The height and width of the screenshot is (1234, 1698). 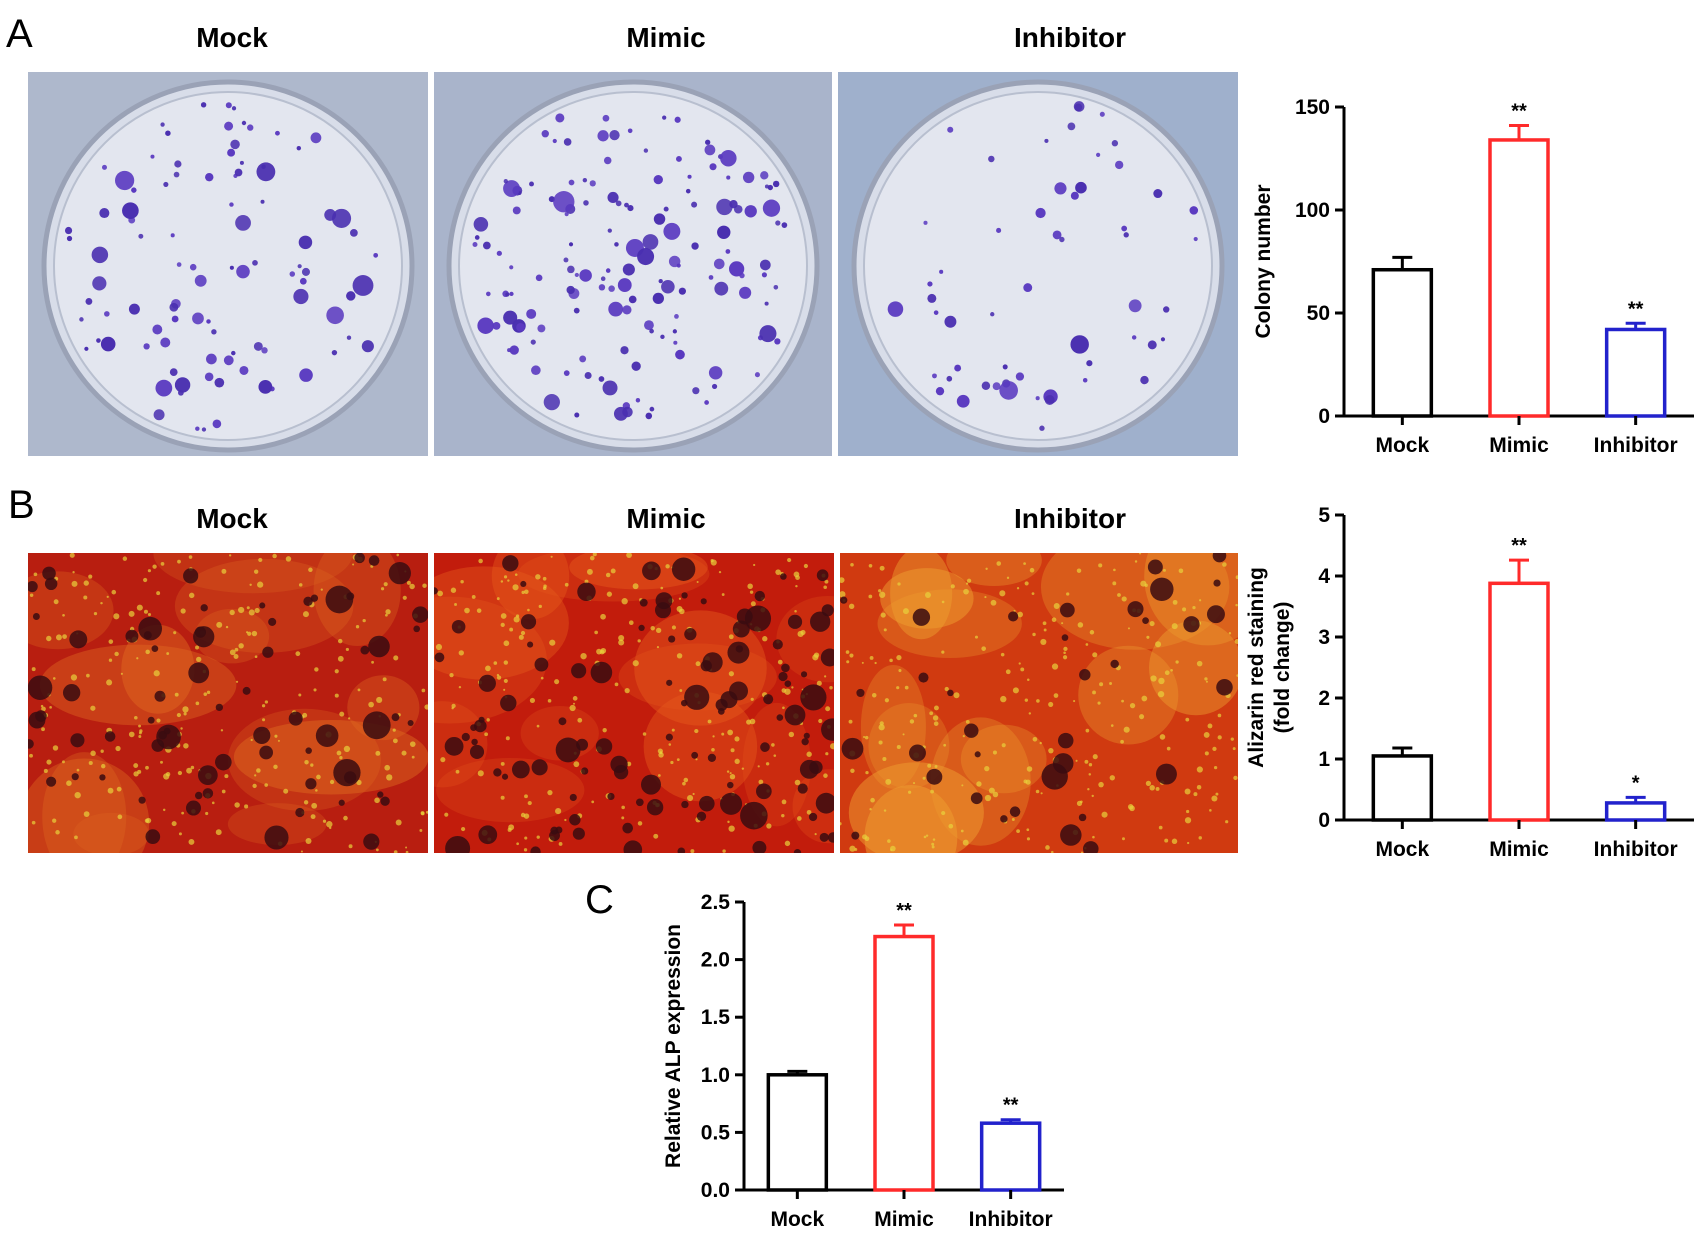 I want to click on y-tick-label: 100, so click(x=1312, y=210).